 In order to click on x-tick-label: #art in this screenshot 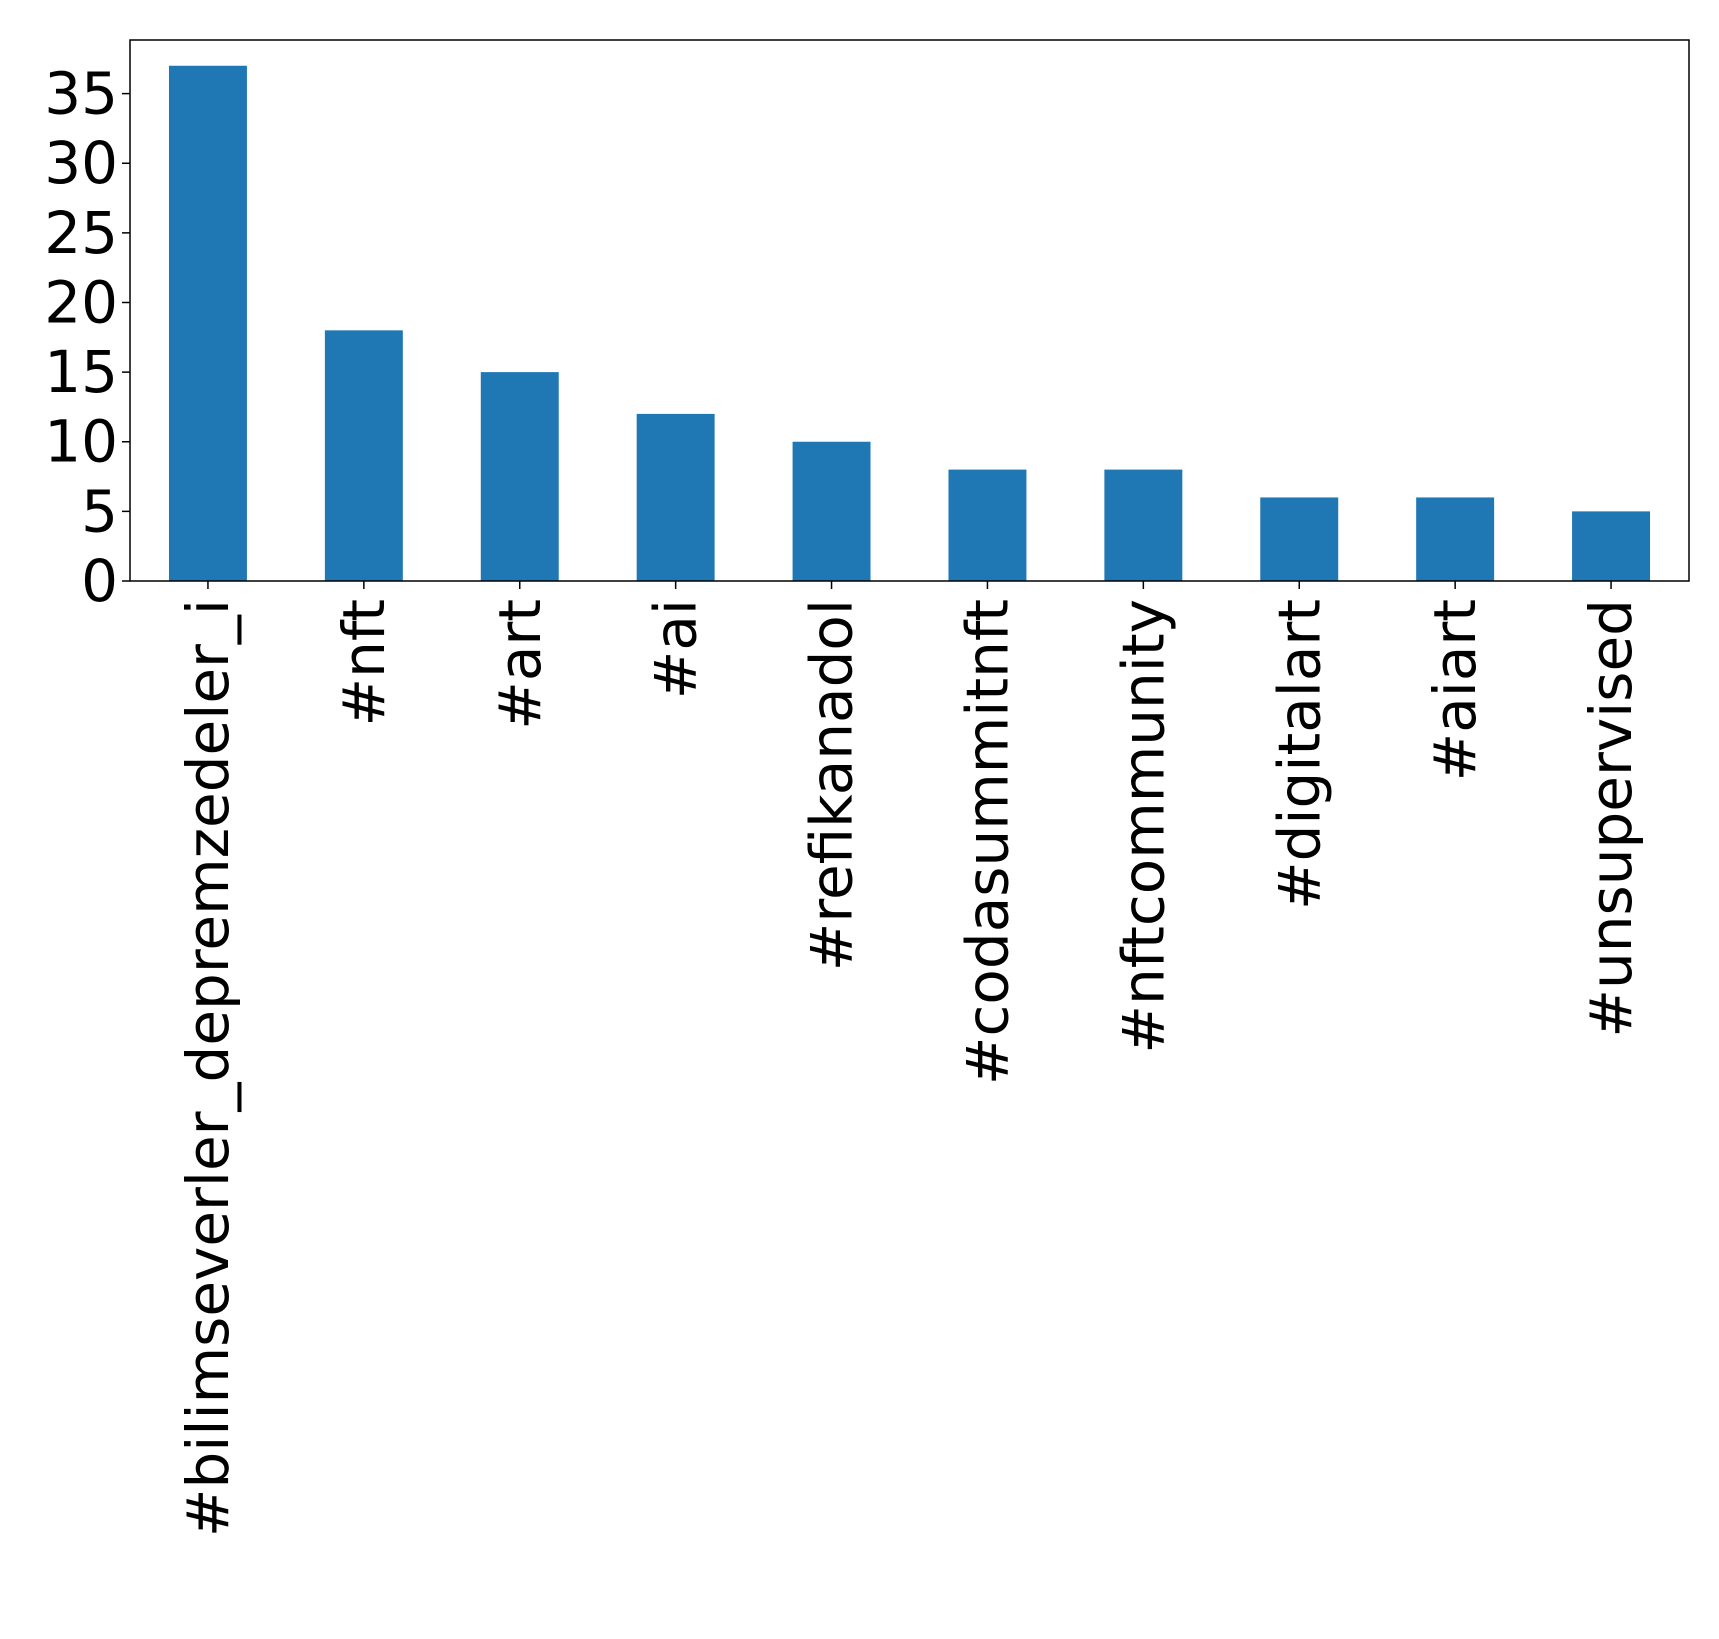, I will do `click(520, 664)`.